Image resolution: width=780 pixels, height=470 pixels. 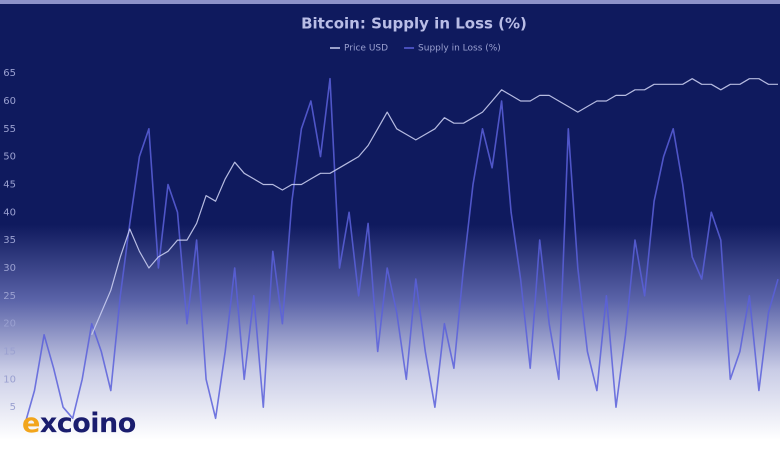 What do you see at coordinates (9, 212) in the screenshot?
I see `y-tick-label: 40` at bounding box center [9, 212].